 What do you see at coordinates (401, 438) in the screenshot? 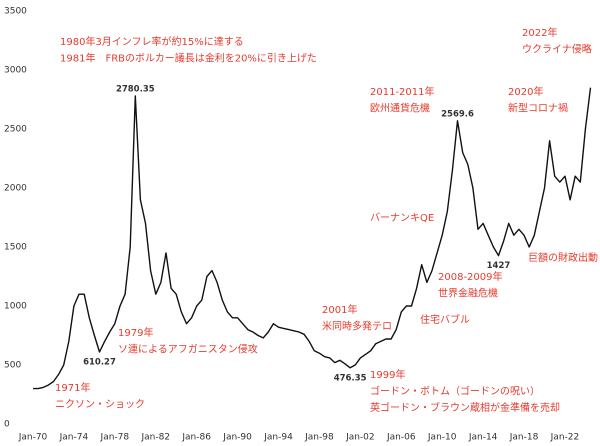
I see `x-tick-label: Jan-06` at bounding box center [401, 438].